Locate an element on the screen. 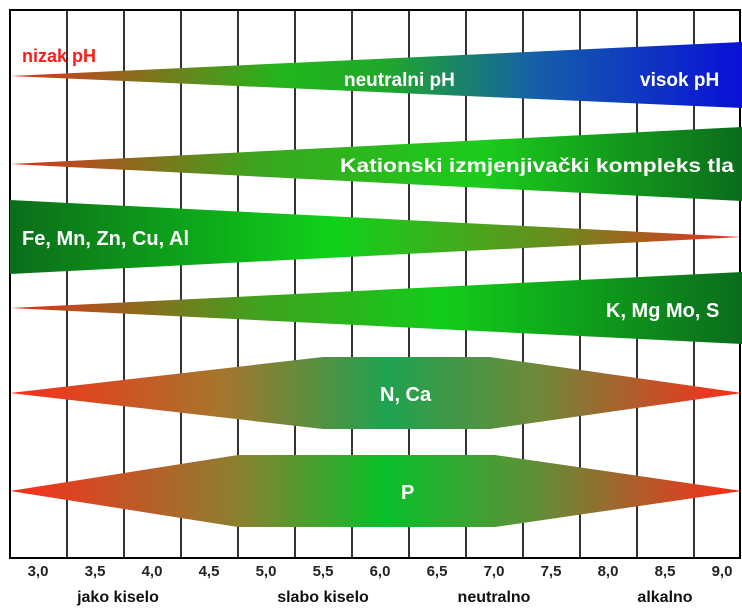 This screenshot has height=608, width=742. tick-label: 4,0 is located at coordinates (152, 571).